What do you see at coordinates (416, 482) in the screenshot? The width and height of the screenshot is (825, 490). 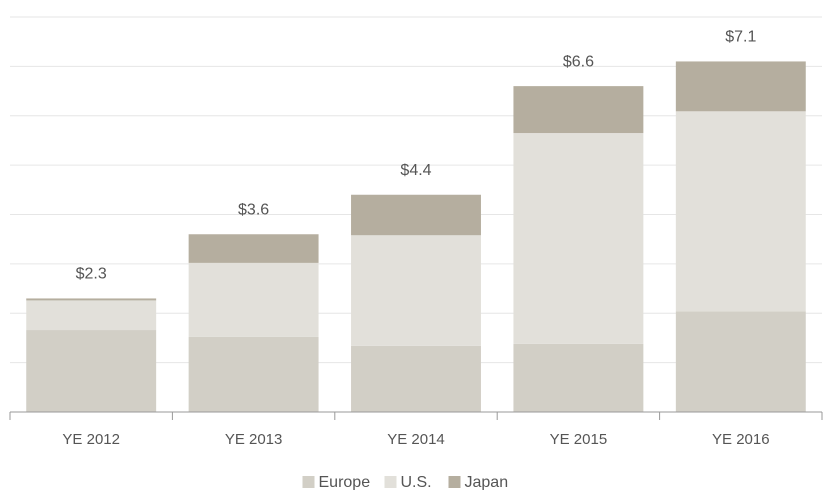 I see `legend-label: U.S.` at bounding box center [416, 482].